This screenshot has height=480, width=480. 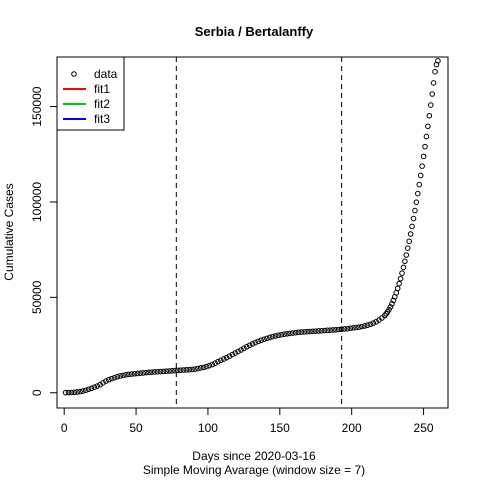 I want to click on y-axis-label: Cumulative Cases, so click(x=9, y=231).